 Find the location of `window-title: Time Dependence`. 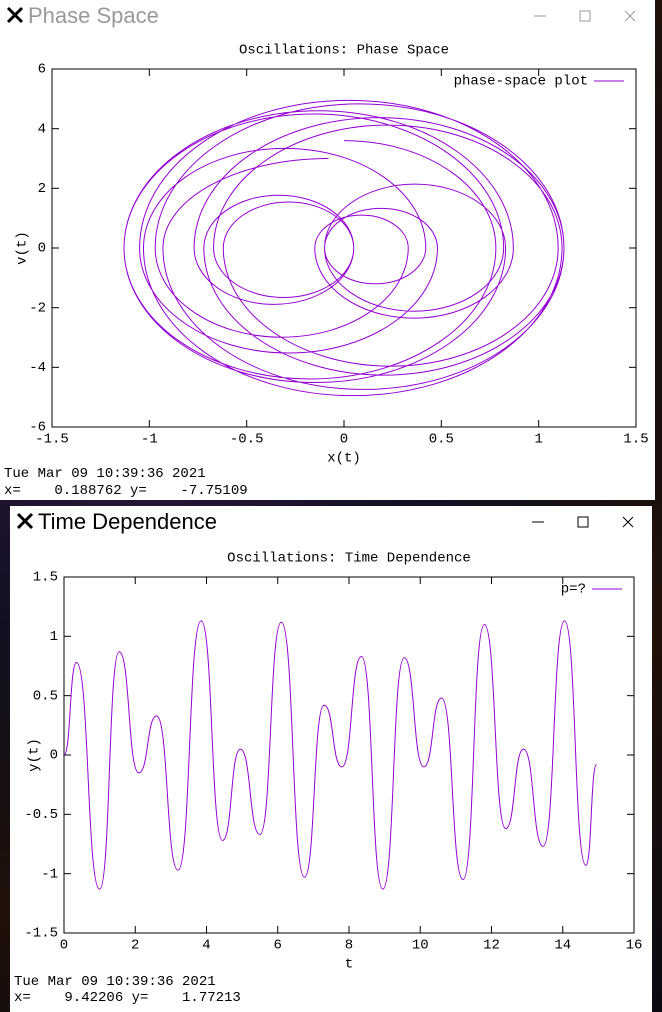

window-title: Time Dependence is located at coordinates (127, 521).